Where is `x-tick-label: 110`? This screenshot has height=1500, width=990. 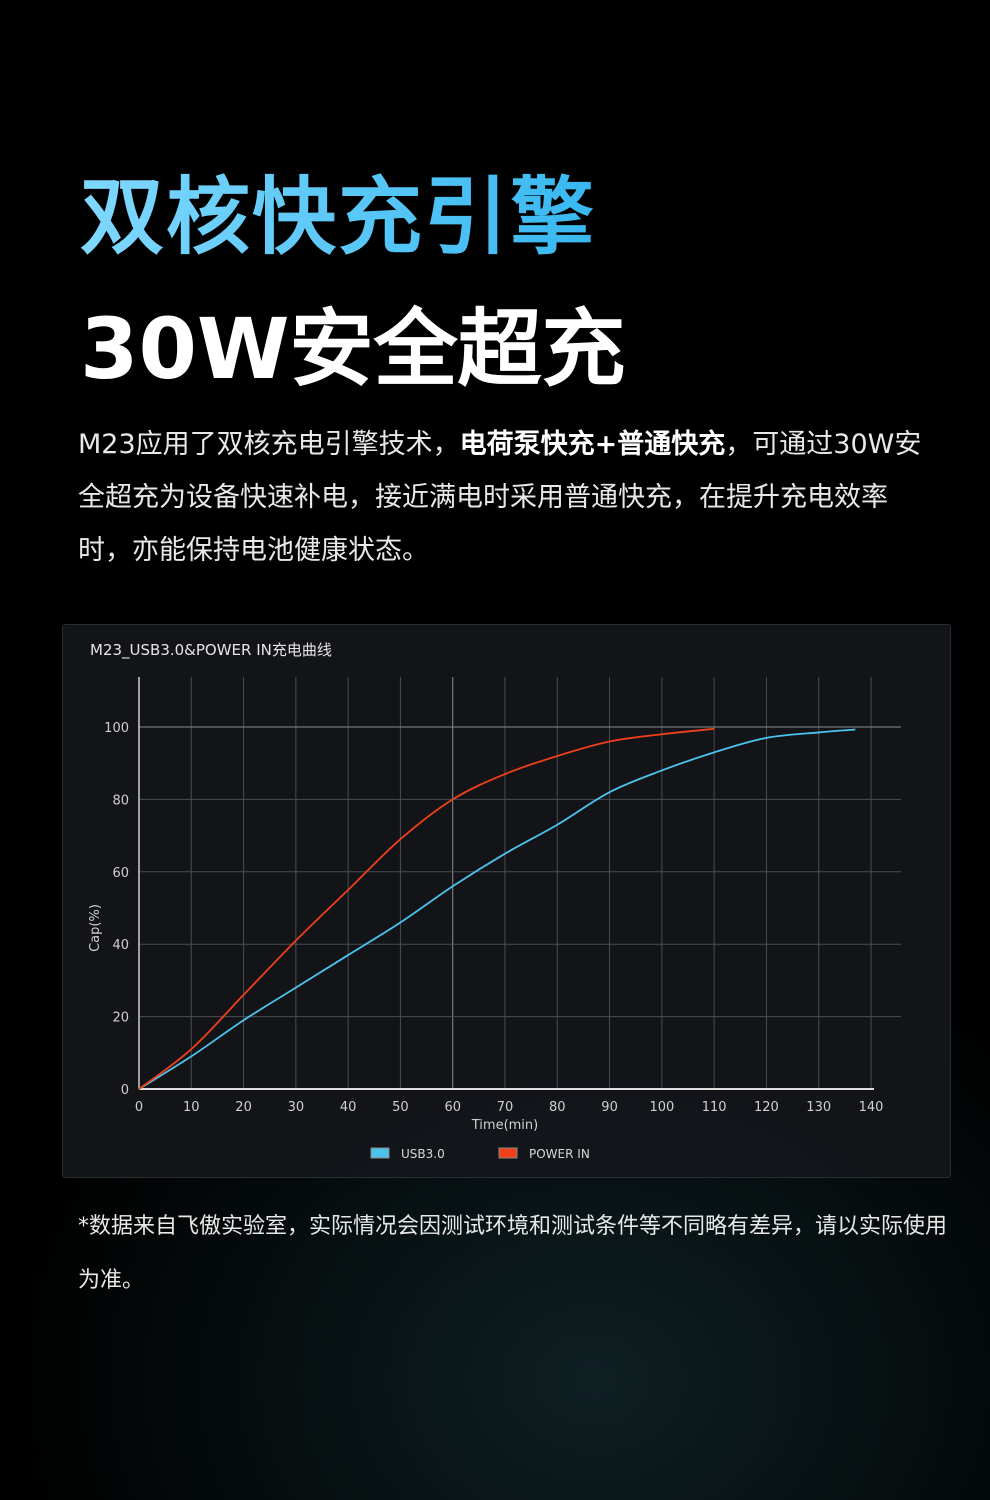
x-tick-label: 110 is located at coordinates (714, 1107).